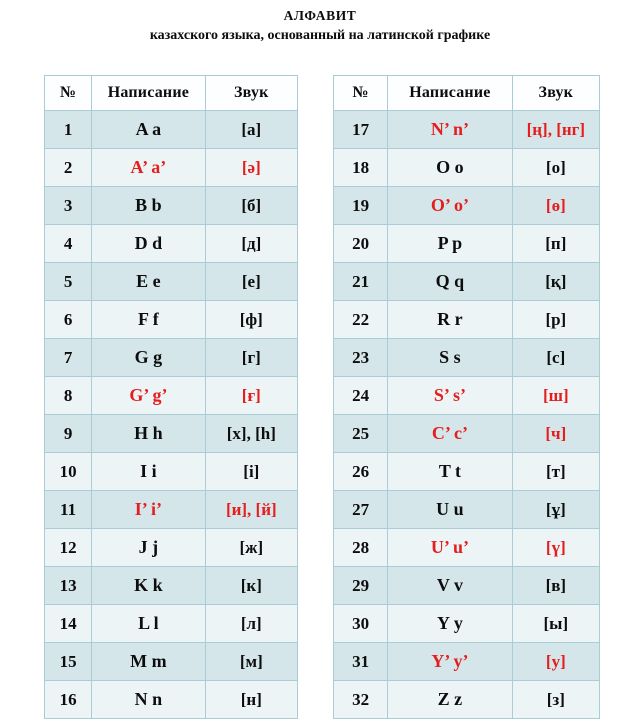 The image size is (640, 723). Describe the element at coordinates (68, 699) in the screenshot. I see `cell-num: 16` at that location.